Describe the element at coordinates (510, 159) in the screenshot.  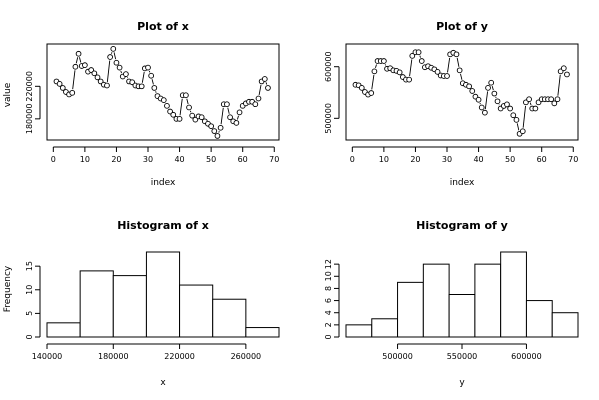
I see `x-tick-label: 50` at that location.